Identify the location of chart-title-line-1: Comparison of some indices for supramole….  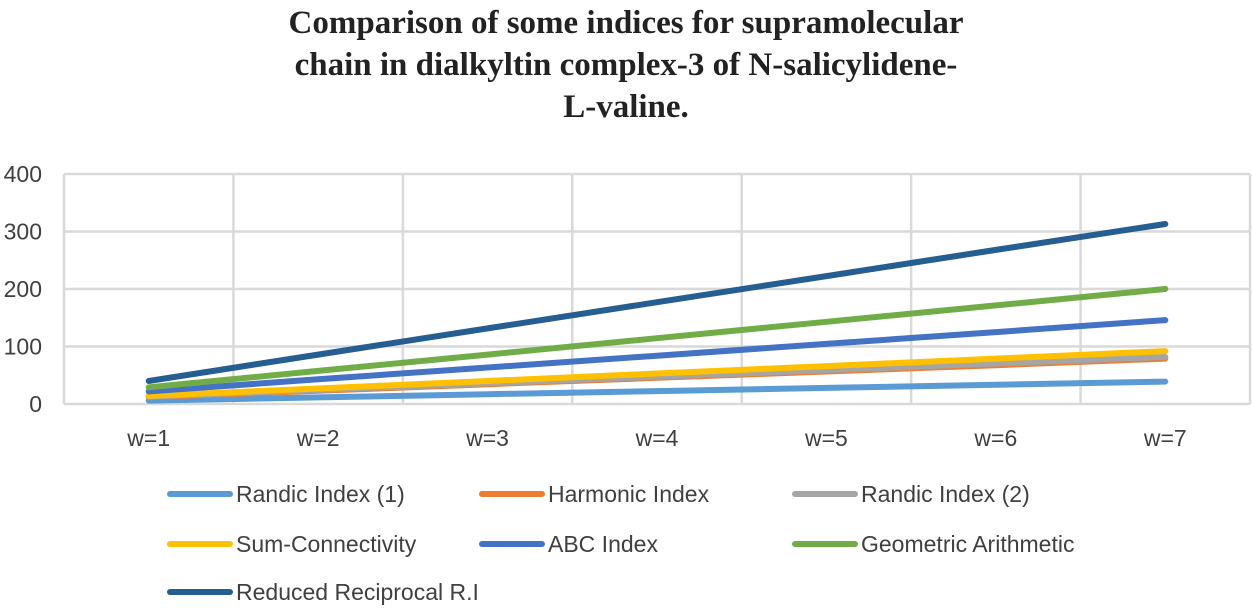
(626, 23).